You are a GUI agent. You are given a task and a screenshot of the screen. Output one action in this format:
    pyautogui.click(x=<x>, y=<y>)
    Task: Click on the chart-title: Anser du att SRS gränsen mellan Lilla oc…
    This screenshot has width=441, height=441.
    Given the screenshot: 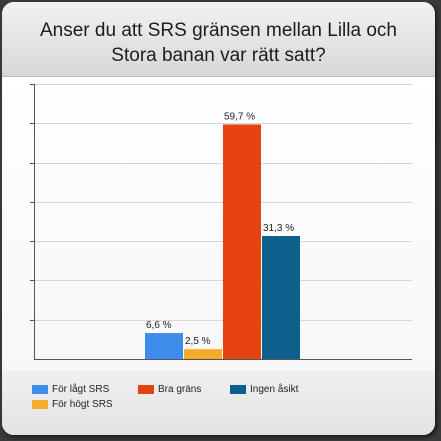 What is the action you would take?
    pyautogui.click(x=218, y=43)
    